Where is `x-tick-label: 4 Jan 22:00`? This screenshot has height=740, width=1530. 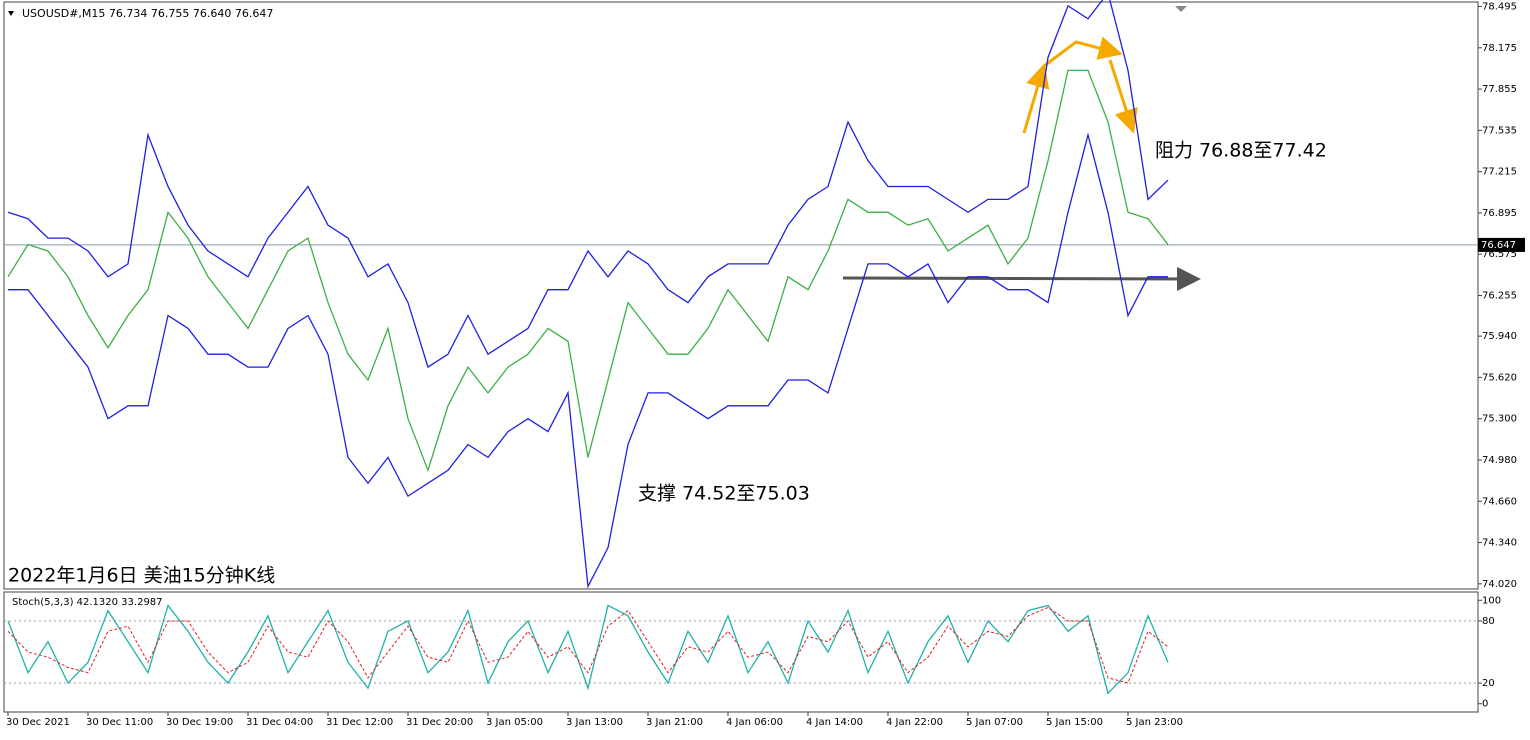
x-tick-label: 4 Jan 22:00 is located at coordinates (914, 722).